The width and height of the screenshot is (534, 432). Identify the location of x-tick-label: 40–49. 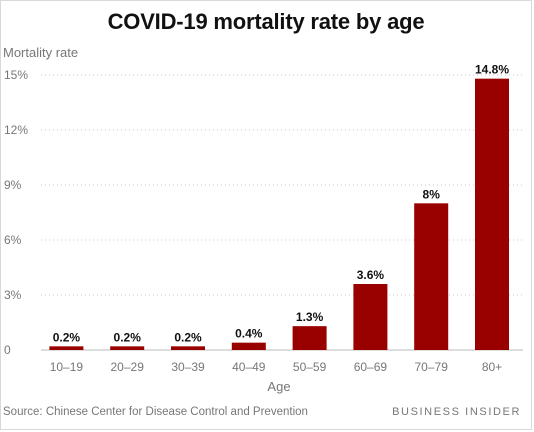
(249, 367).